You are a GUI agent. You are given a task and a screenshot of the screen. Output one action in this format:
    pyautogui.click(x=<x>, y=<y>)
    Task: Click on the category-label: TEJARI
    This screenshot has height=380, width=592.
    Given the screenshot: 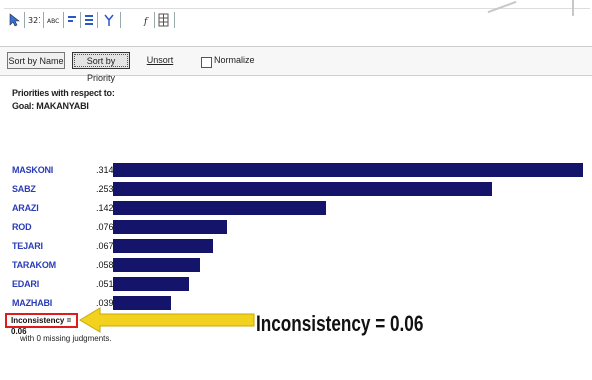 What is the action you would take?
    pyautogui.click(x=27, y=246)
    